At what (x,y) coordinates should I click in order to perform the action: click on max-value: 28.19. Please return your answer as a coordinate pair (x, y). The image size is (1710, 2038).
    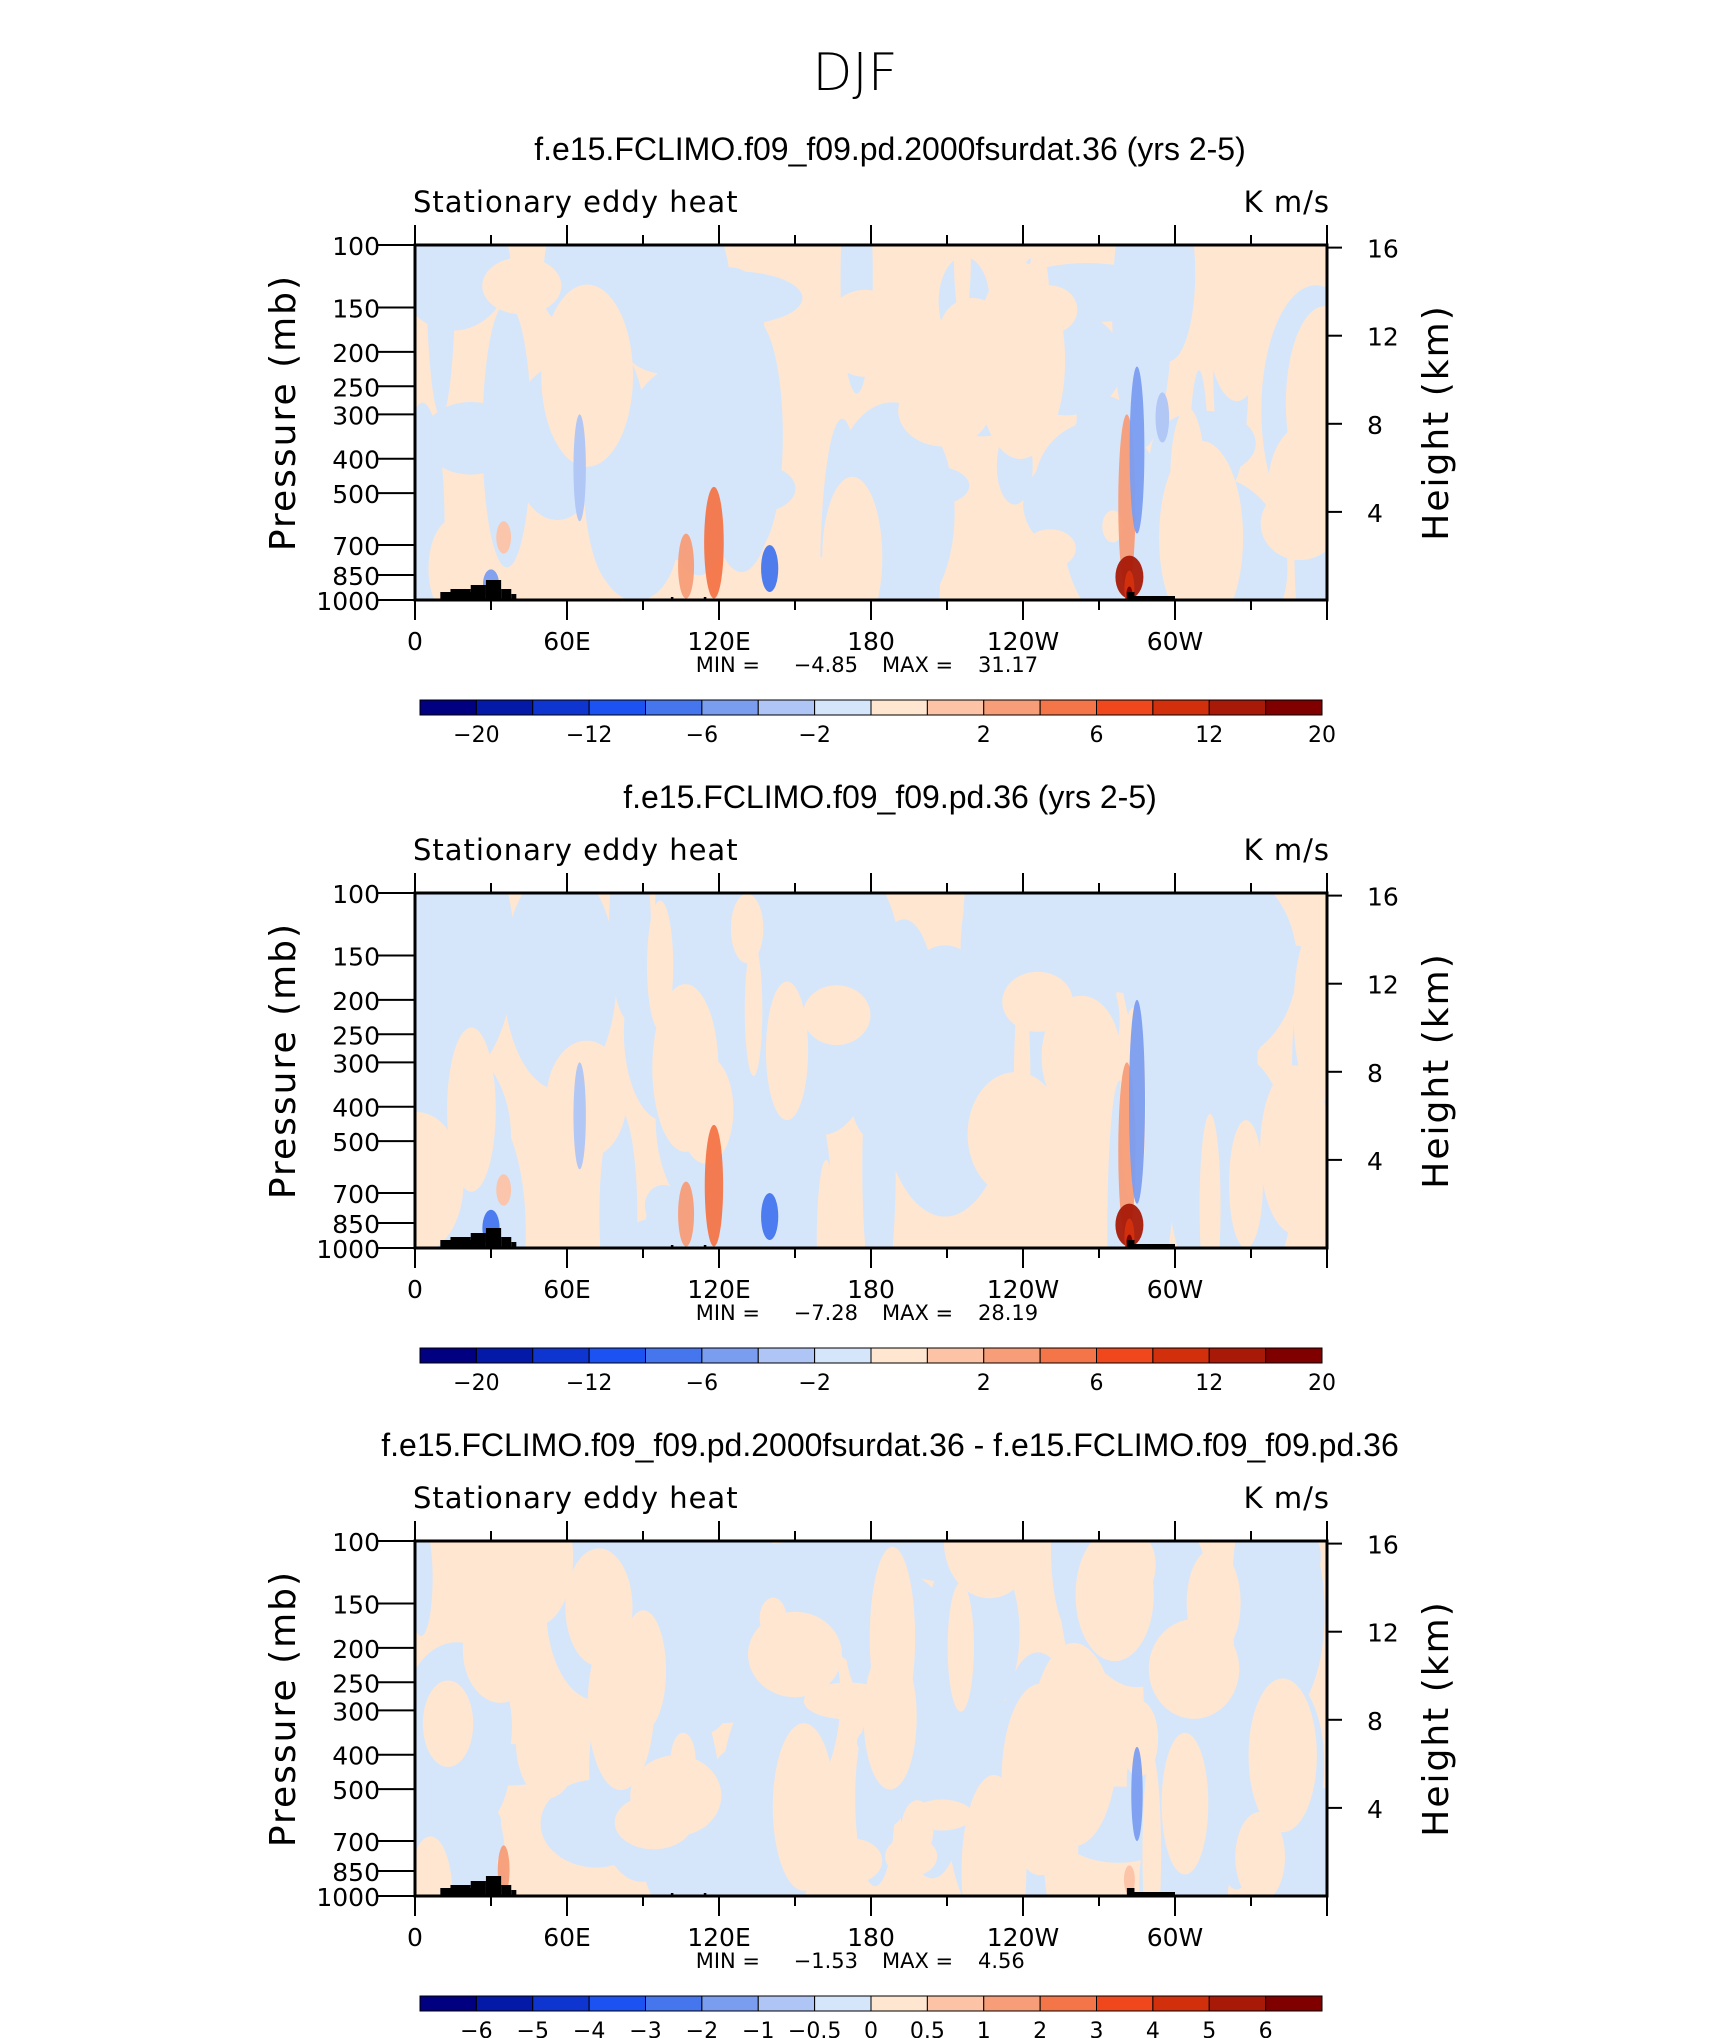
    Looking at the image, I should click on (1008, 1313).